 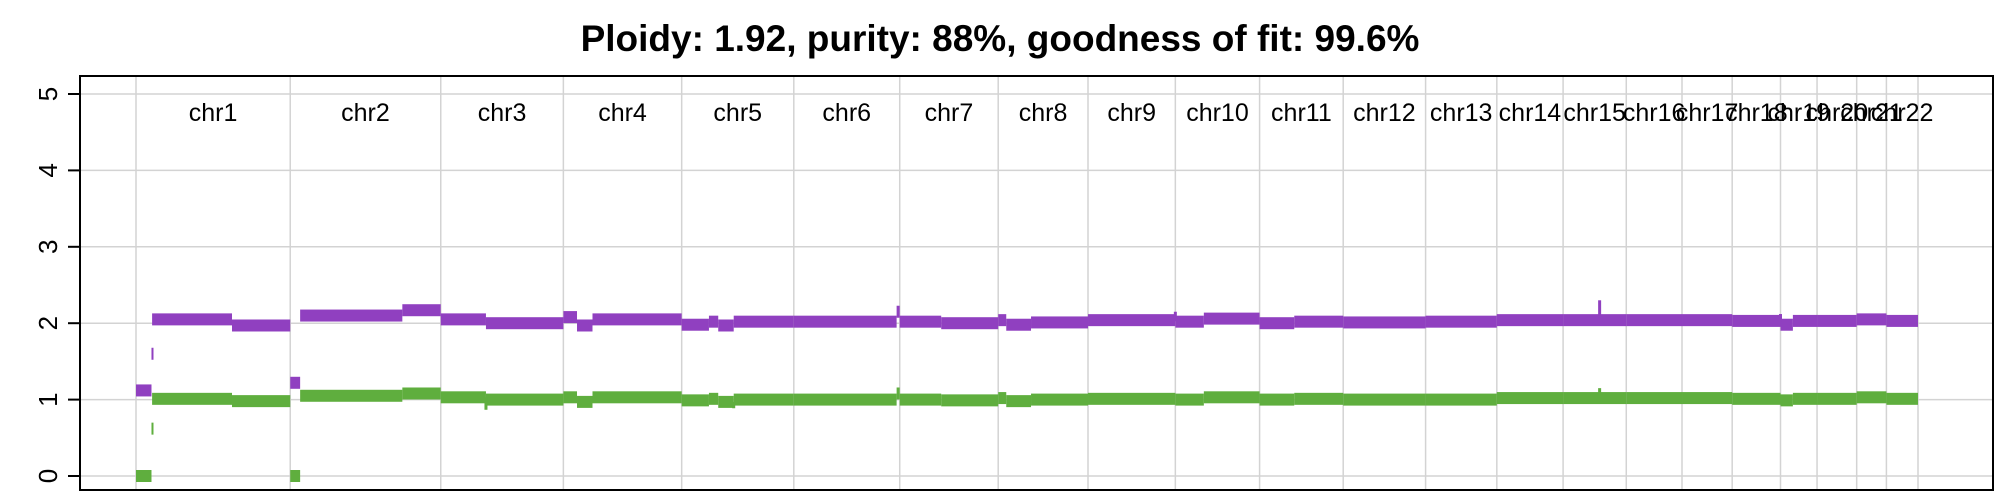 What do you see at coordinates (737, 113) in the screenshot?
I see `chromosome-label: chr5` at bounding box center [737, 113].